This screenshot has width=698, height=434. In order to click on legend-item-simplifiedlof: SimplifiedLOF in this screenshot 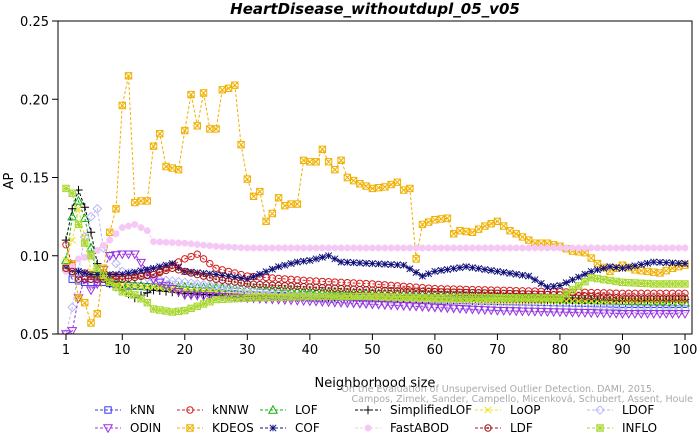, I will do `click(413, 410)`.